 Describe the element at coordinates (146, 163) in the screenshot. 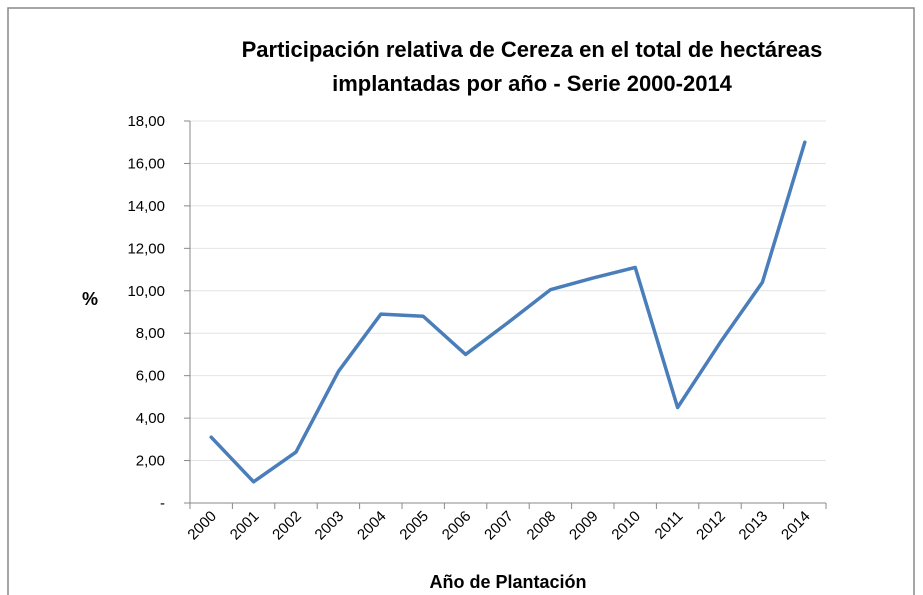

I see `y-tick-label: 16,00` at that location.